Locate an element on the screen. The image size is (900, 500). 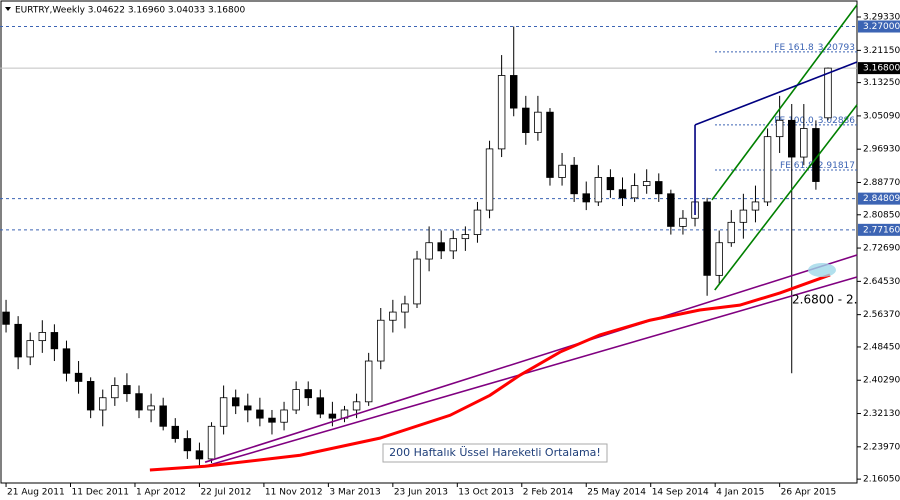
y-tick-label: 3.29330 is located at coordinates (881, 18).